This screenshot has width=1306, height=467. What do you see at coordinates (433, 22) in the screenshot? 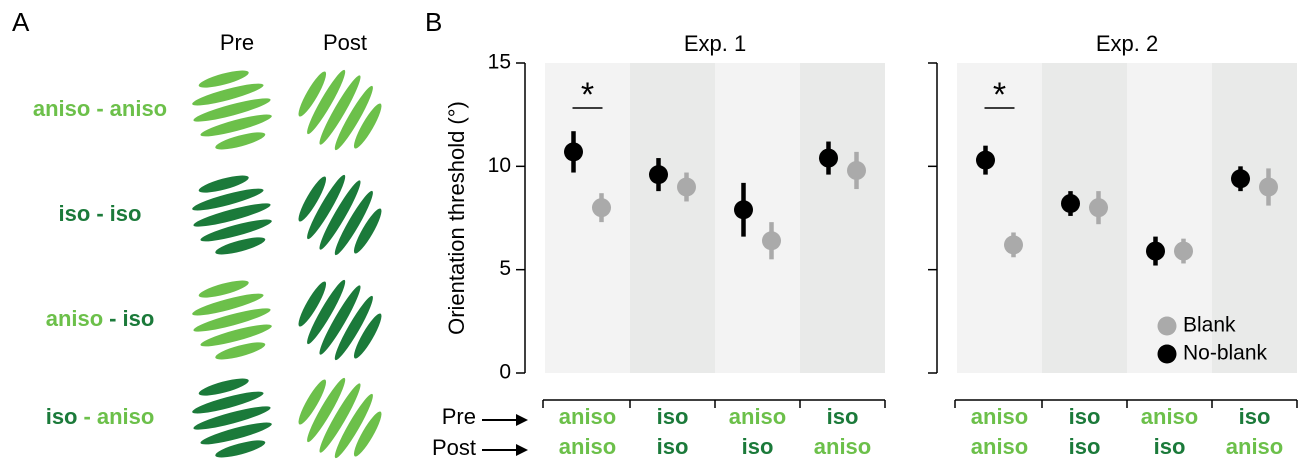
I see `panel-label: B` at bounding box center [433, 22].